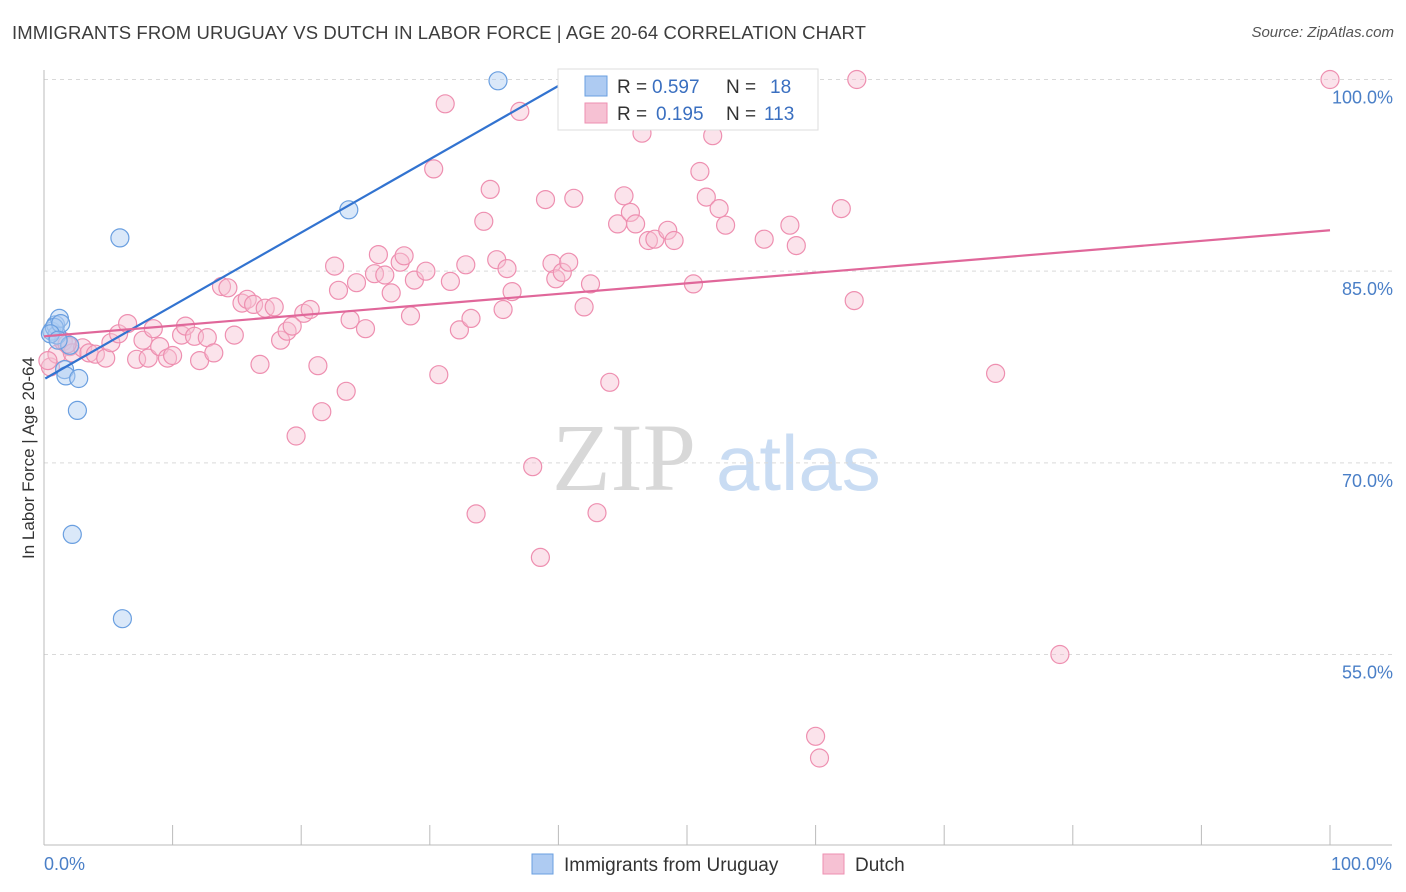  Describe the element at coordinates (596, 86) in the screenshot. I see `legend-swatch-blue` at that location.